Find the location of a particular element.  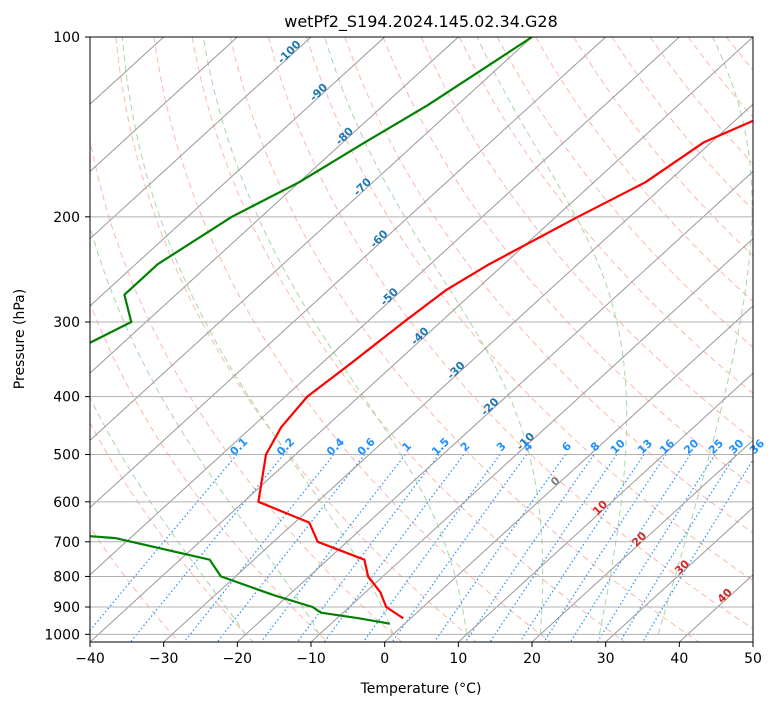

y-tick-label: 1000 is located at coordinates (62, 635).